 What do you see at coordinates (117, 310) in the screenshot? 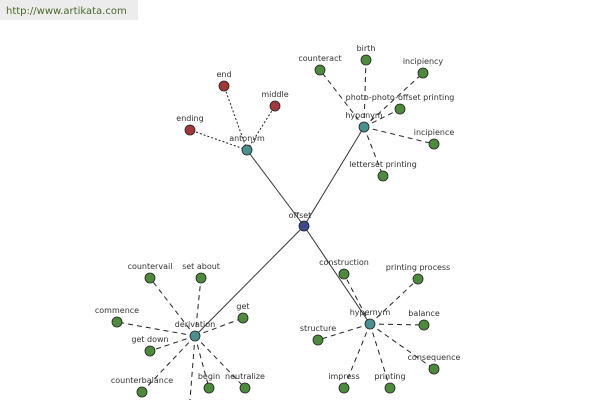
I see `leaf-label: commence` at bounding box center [117, 310].